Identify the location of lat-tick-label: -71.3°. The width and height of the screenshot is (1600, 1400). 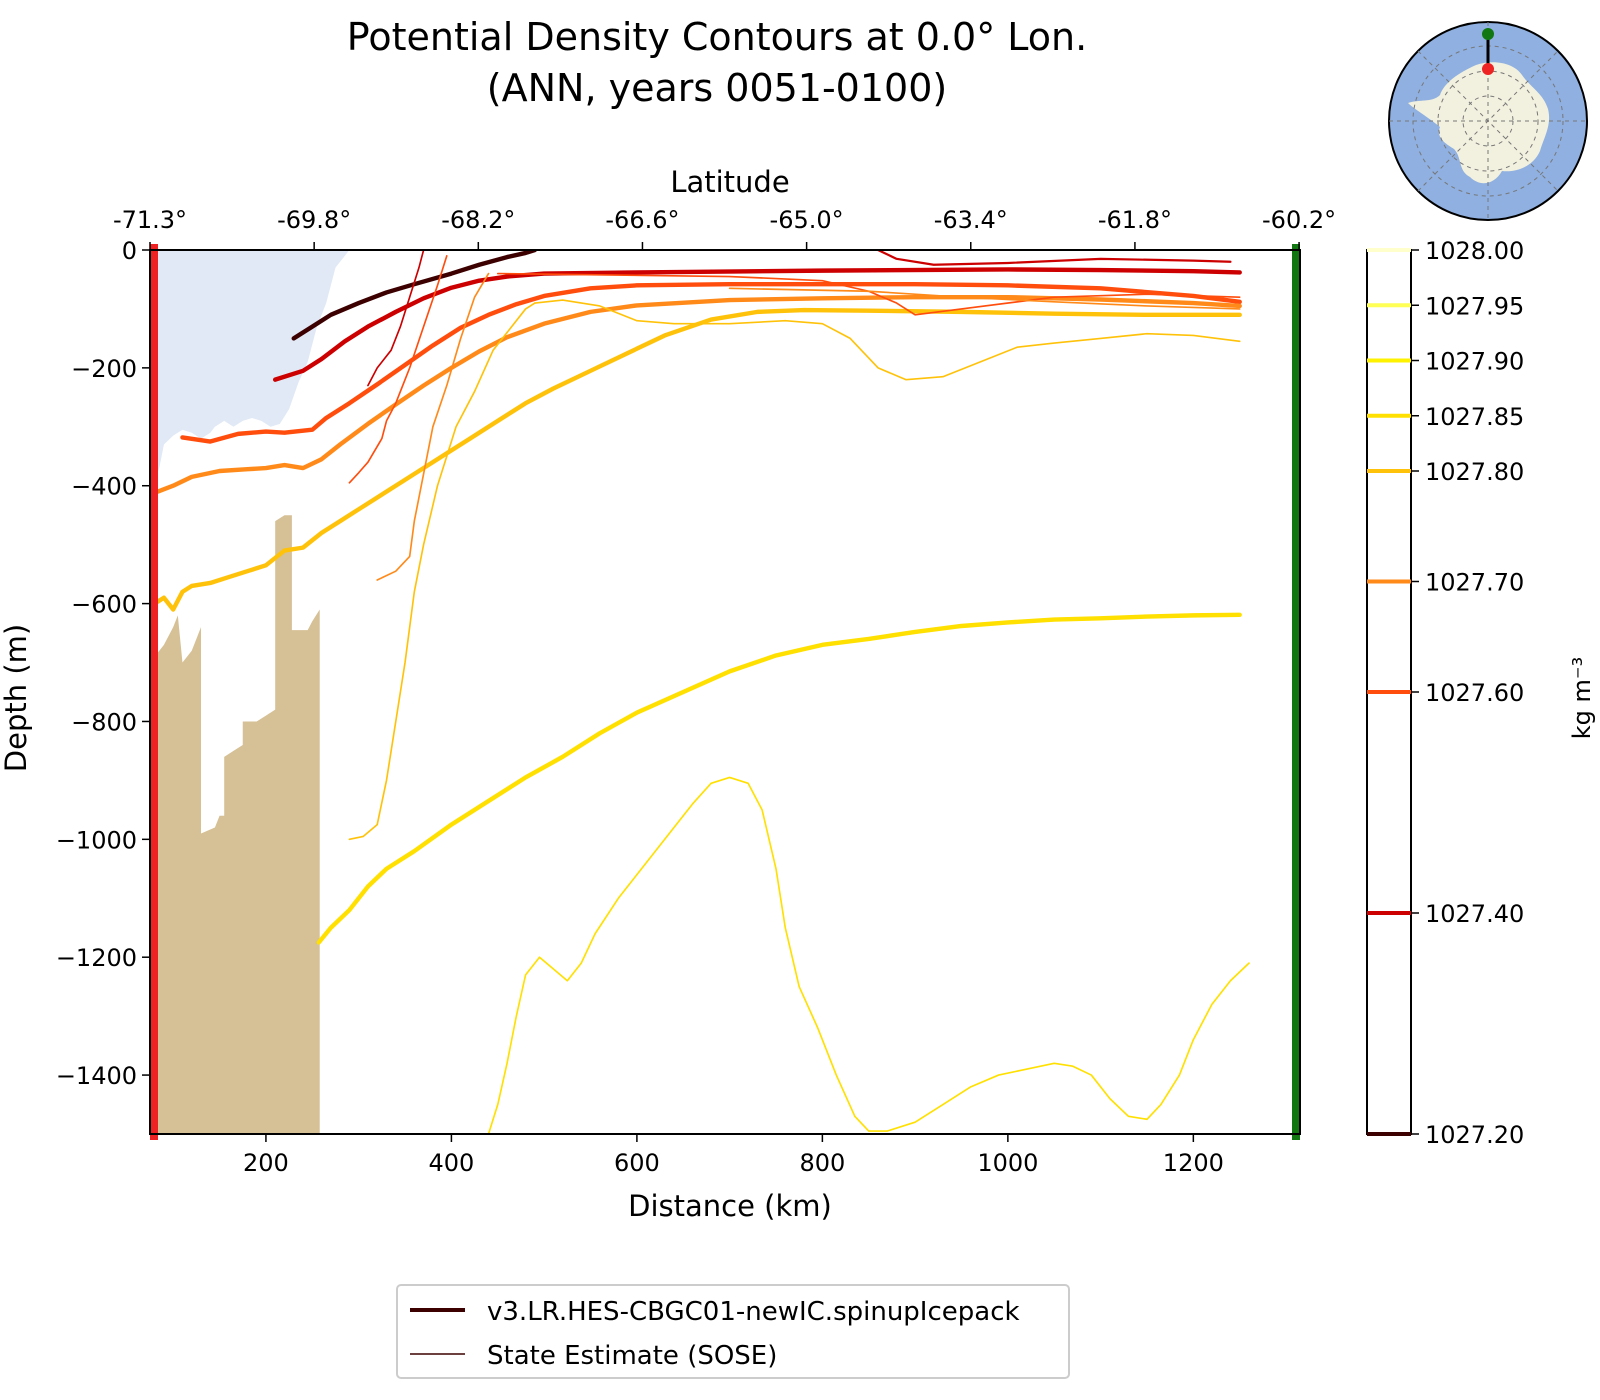
(150, 220).